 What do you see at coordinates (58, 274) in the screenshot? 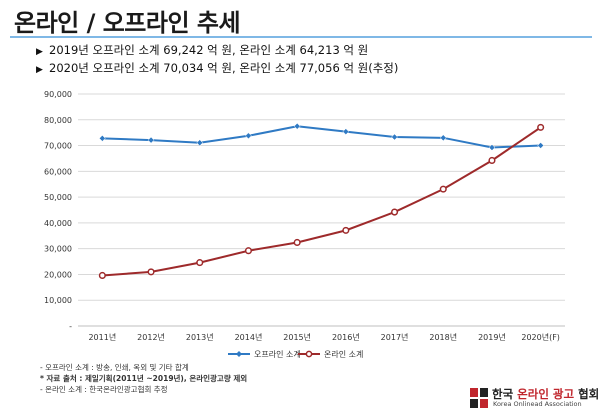
I see `y-tick-label: 20,000` at bounding box center [58, 274].